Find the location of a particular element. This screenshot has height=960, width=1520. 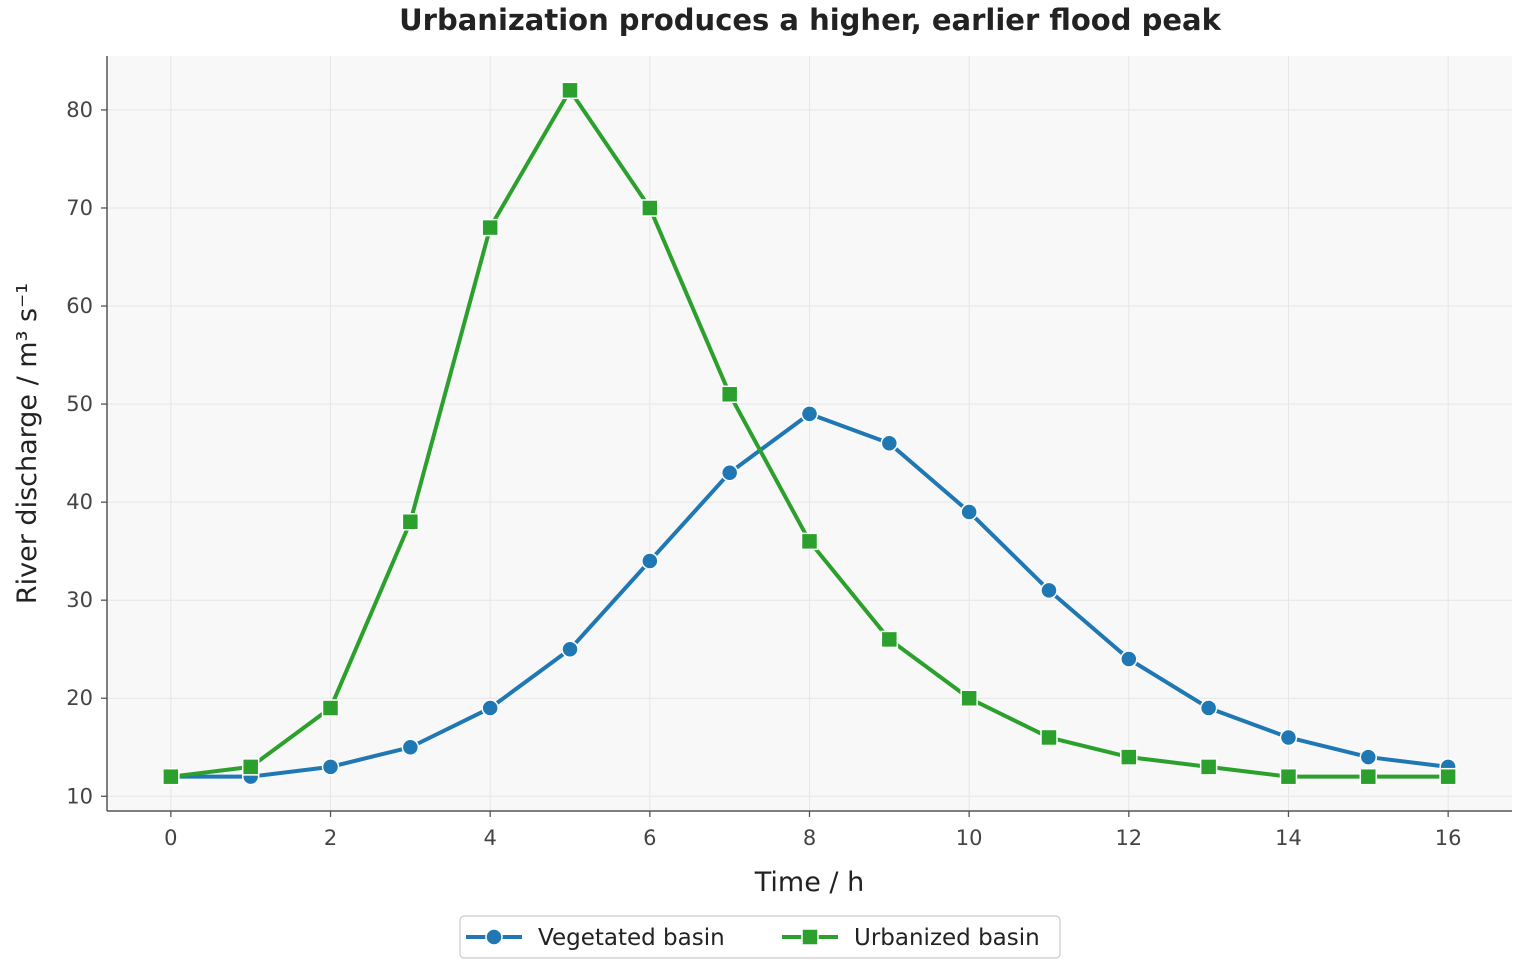

y-tick-label: 30 is located at coordinates (79, 600).